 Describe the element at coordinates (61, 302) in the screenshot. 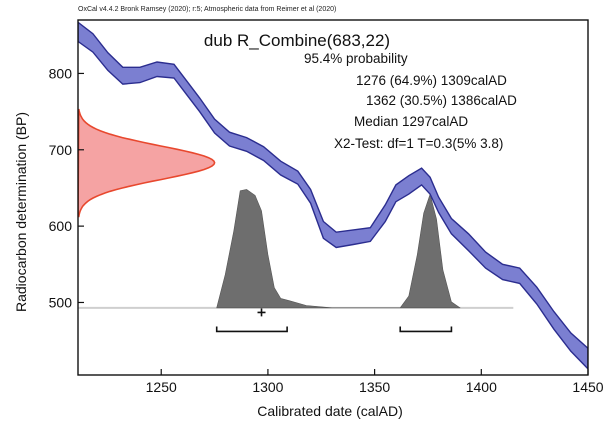

I see `y-tick-label-500: 500` at that location.